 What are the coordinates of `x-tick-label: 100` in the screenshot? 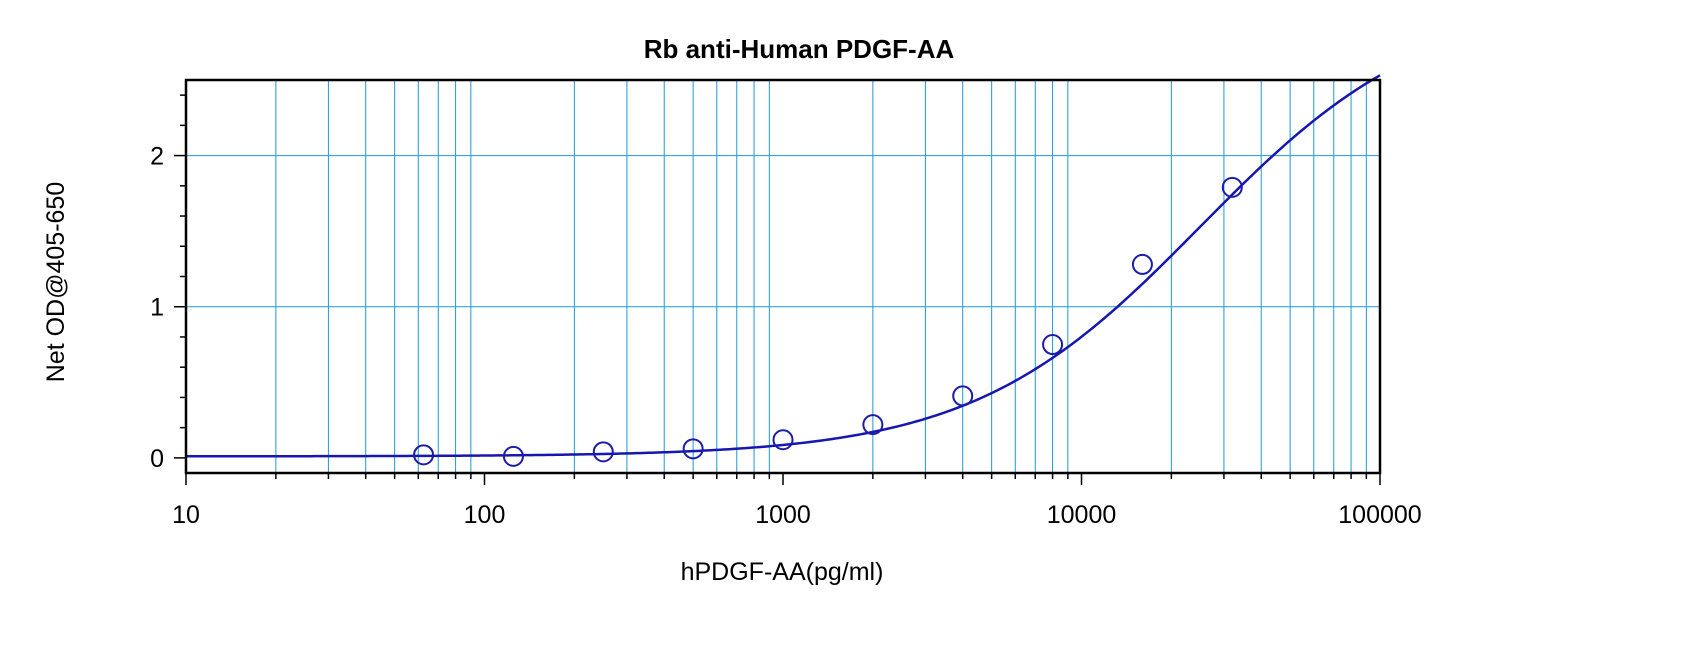 It's located at (485, 515).